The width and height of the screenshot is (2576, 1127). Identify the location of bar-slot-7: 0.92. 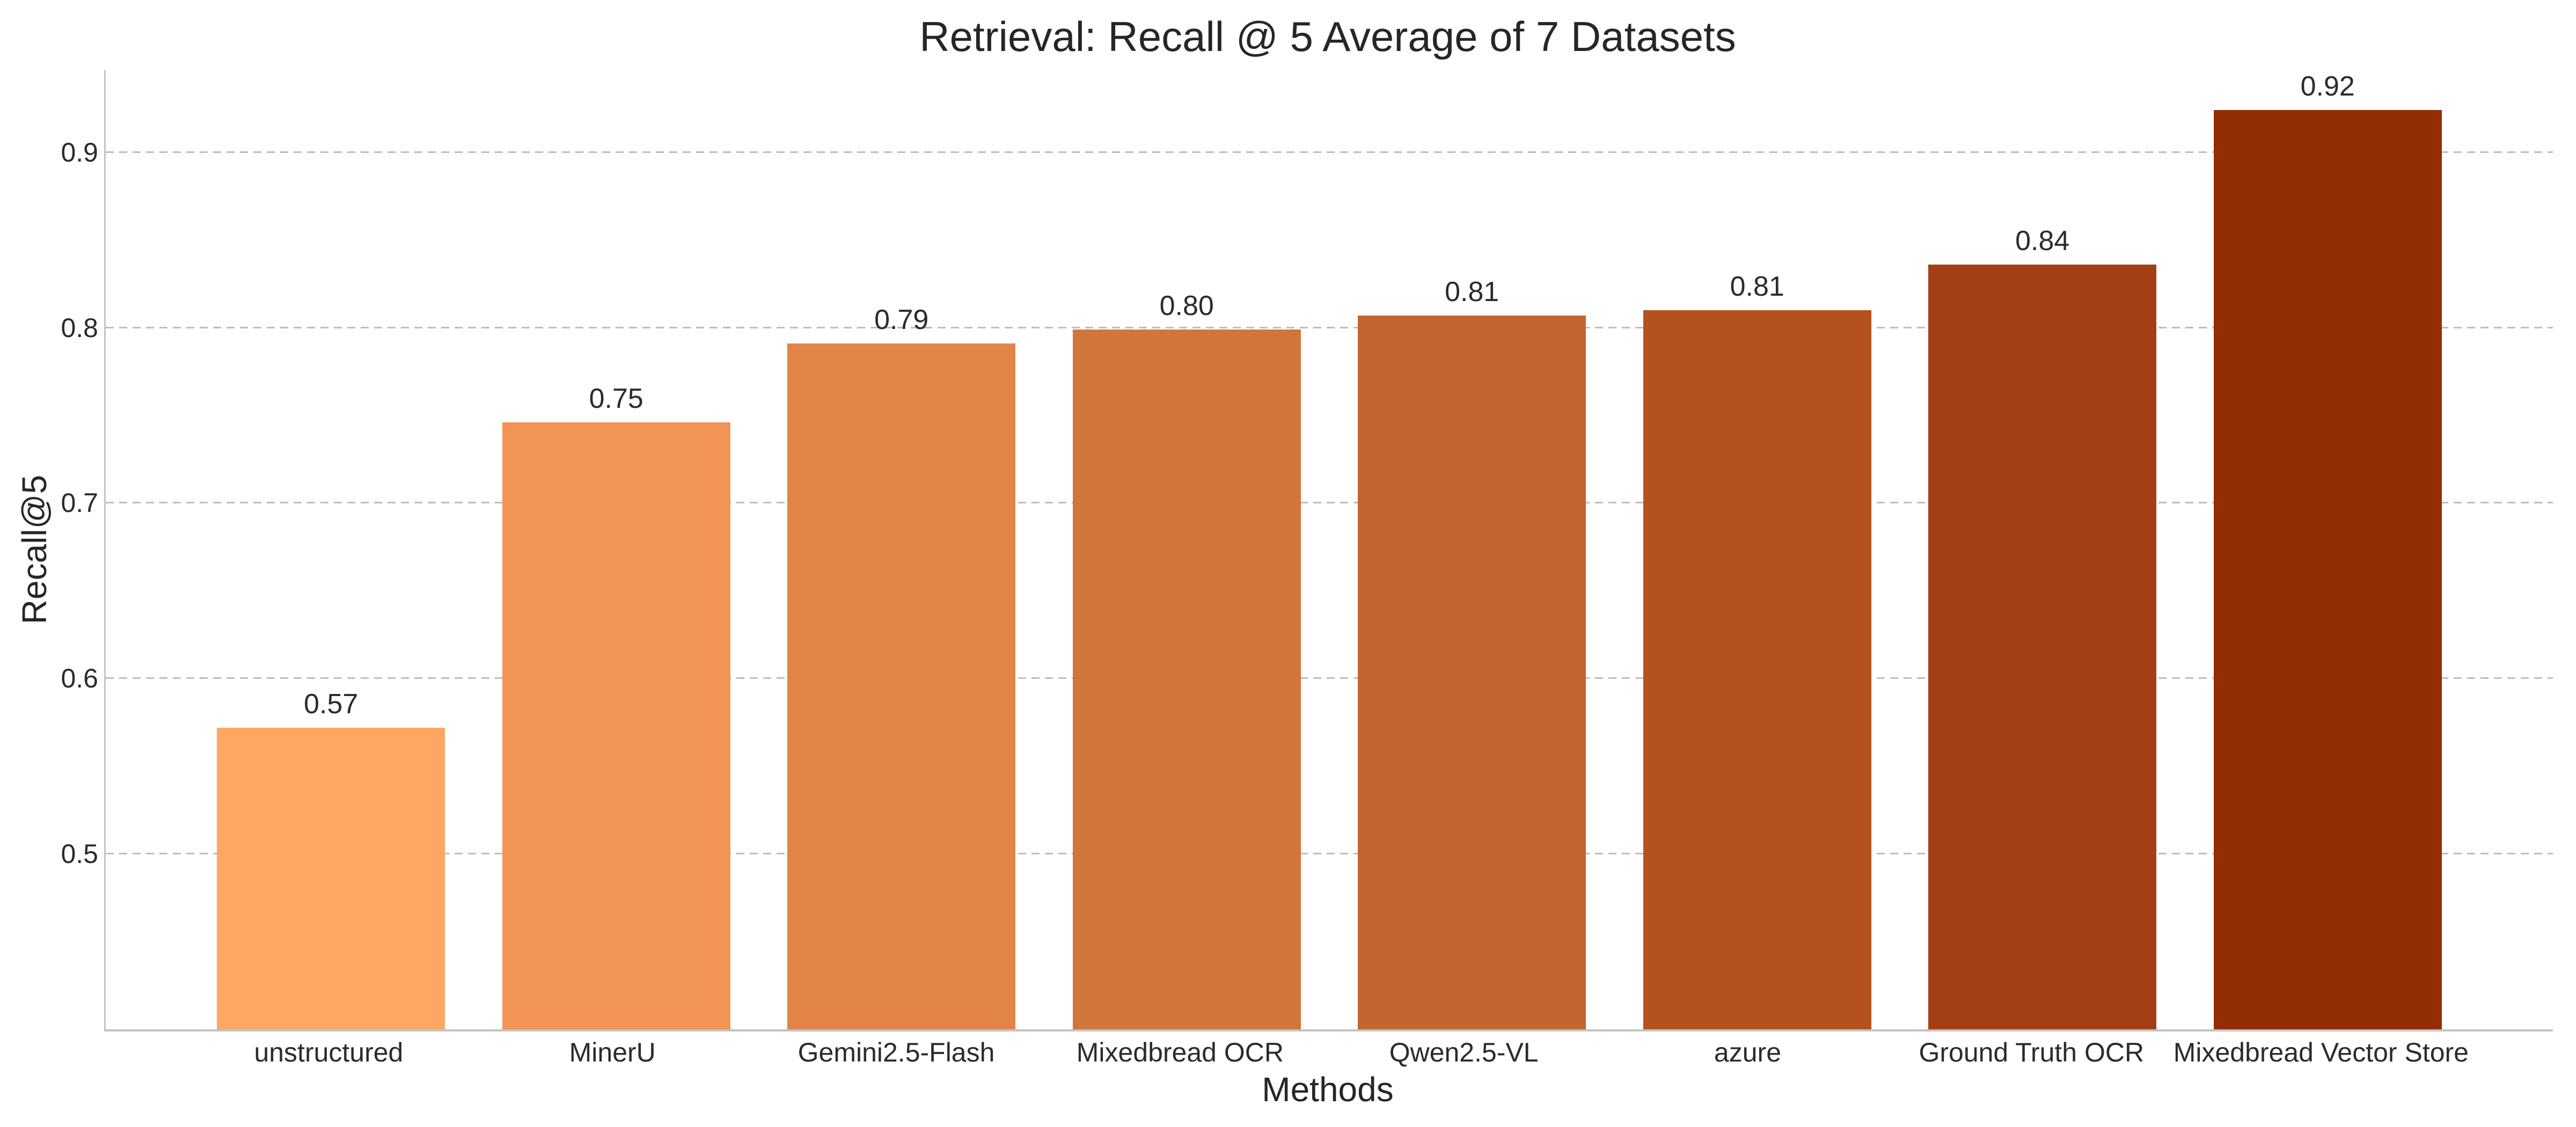
(2328, 550).